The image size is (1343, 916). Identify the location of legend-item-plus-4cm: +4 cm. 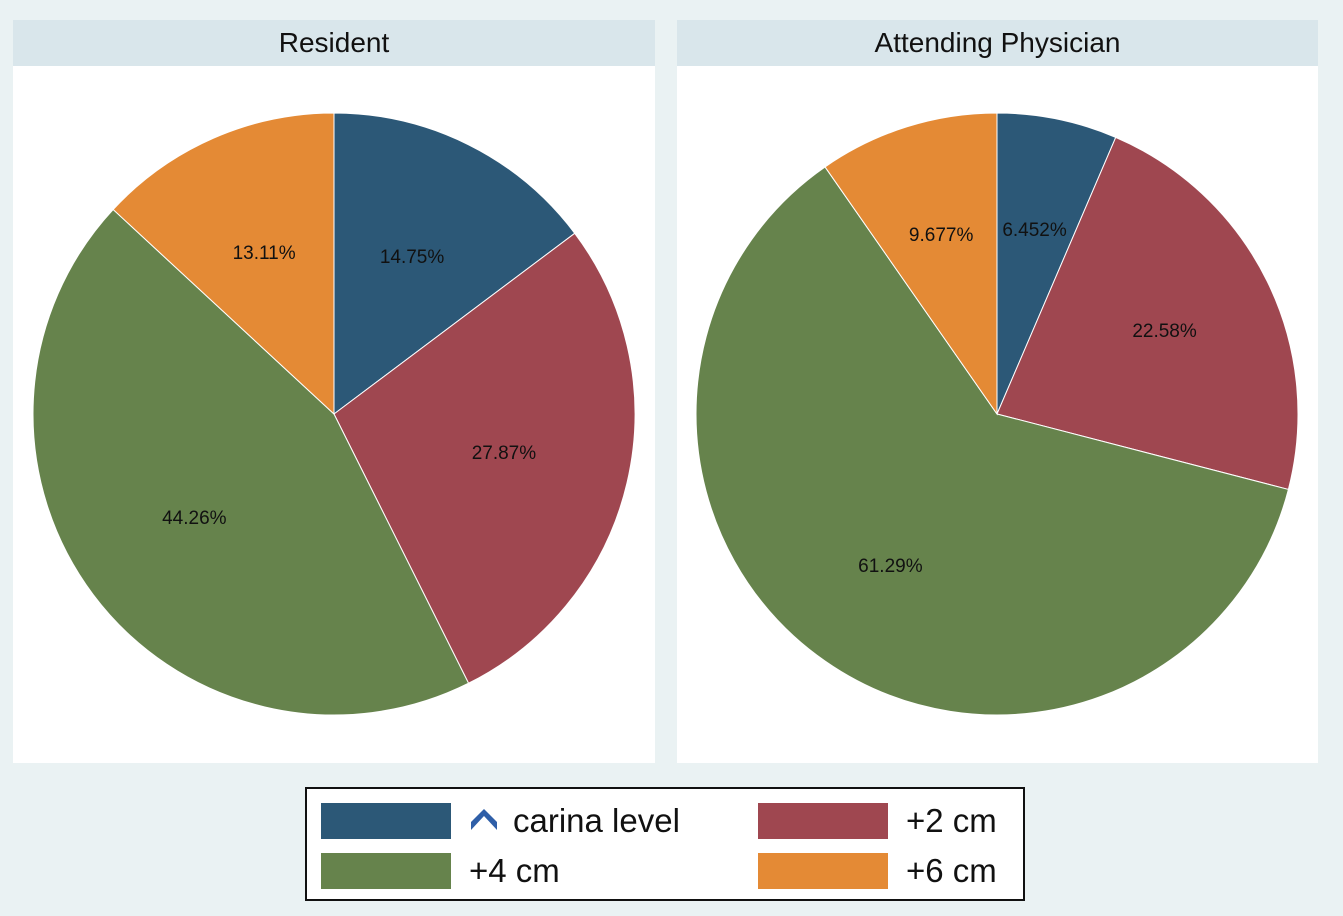
(440, 870).